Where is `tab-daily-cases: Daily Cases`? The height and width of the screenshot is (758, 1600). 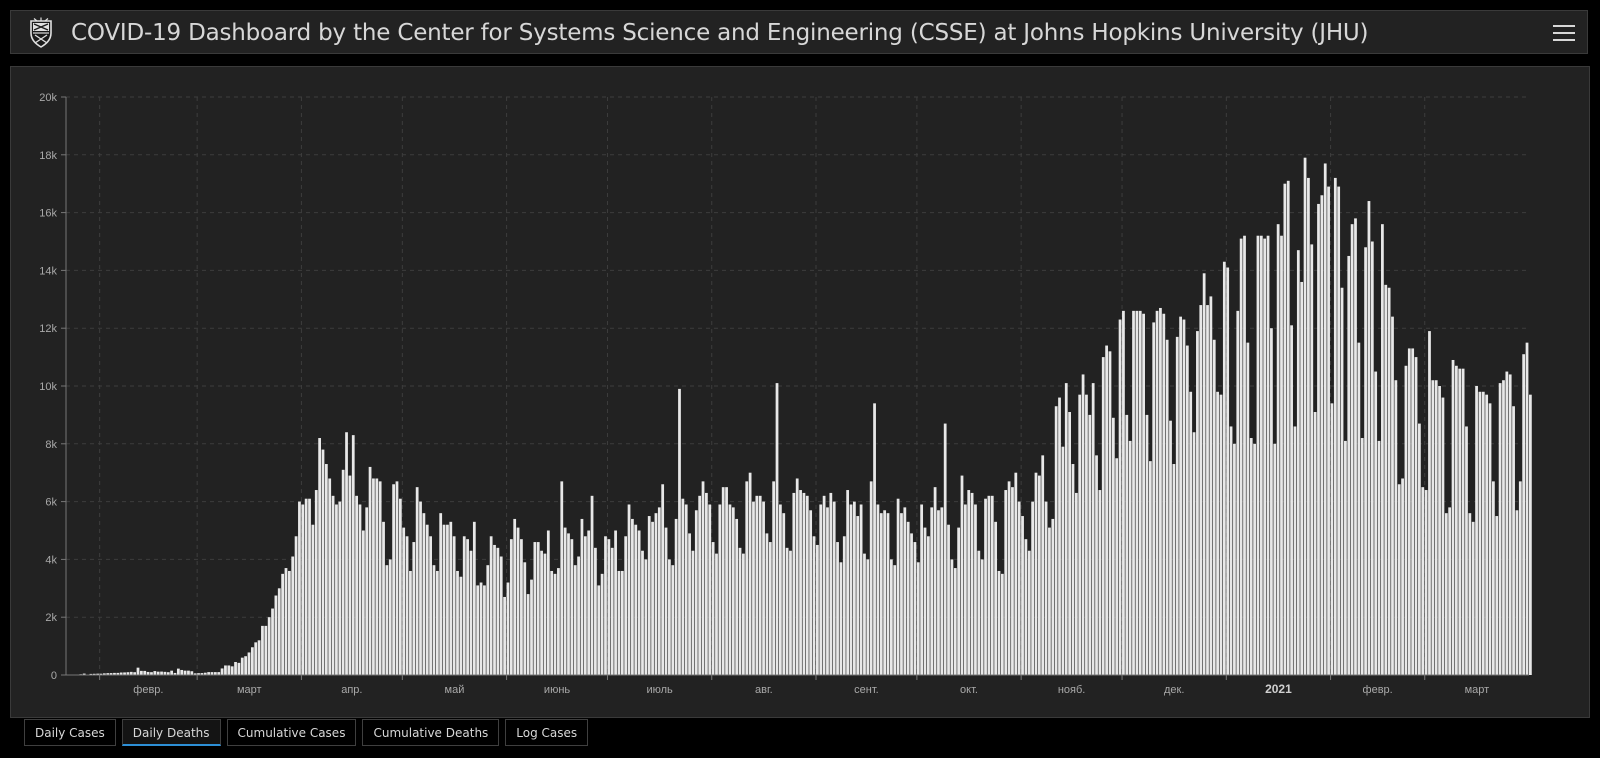
tab-daily-cases: Daily Cases is located at coordinates (70, 732).